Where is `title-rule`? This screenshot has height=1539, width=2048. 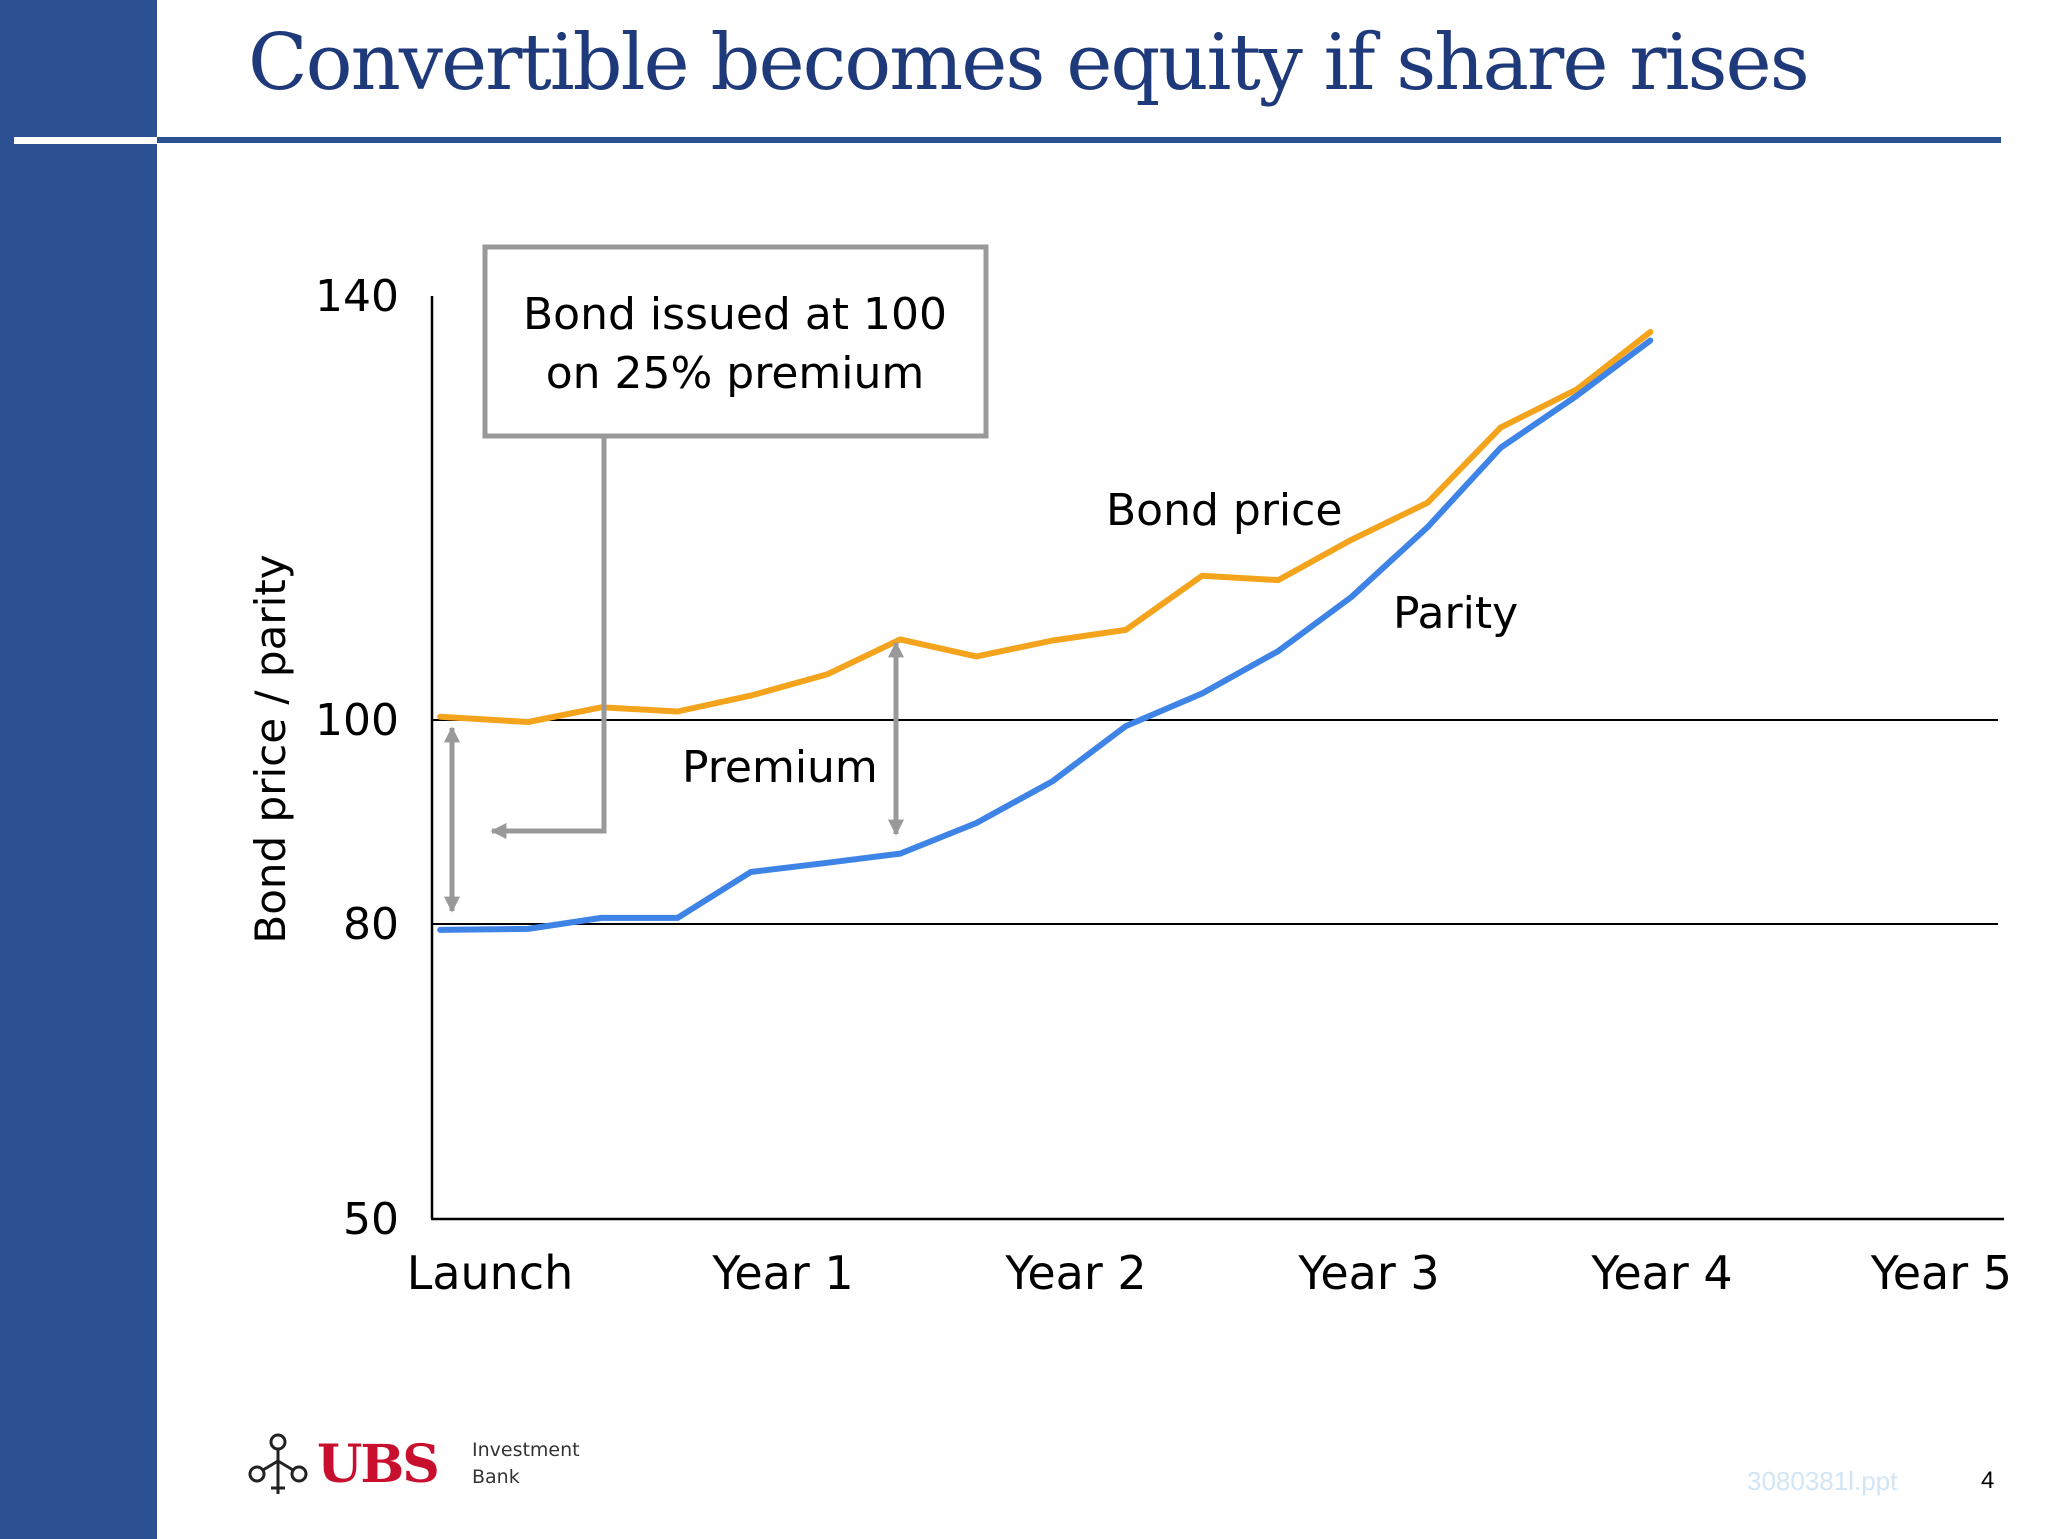 title-rule is located at coordinates (1079, 140).